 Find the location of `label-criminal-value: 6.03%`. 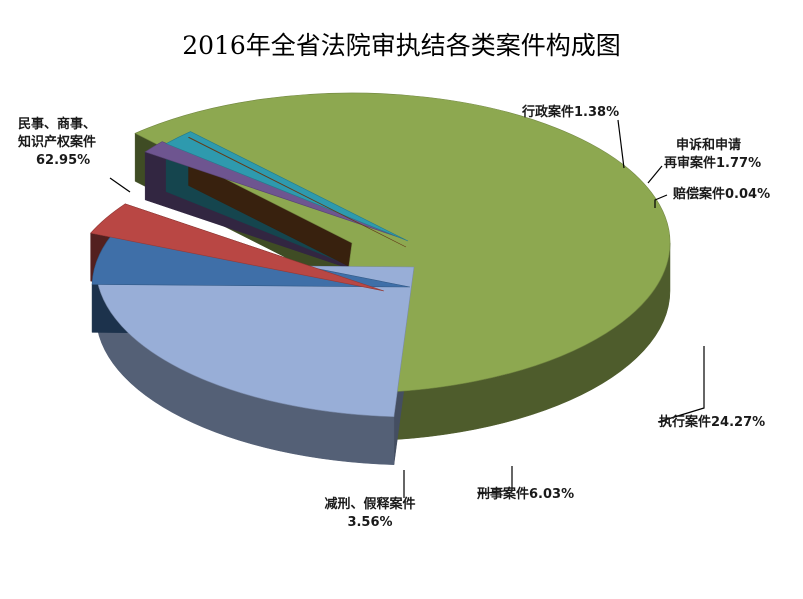

label-criminal-value: 6.03% is located at coordinates (552, 494).